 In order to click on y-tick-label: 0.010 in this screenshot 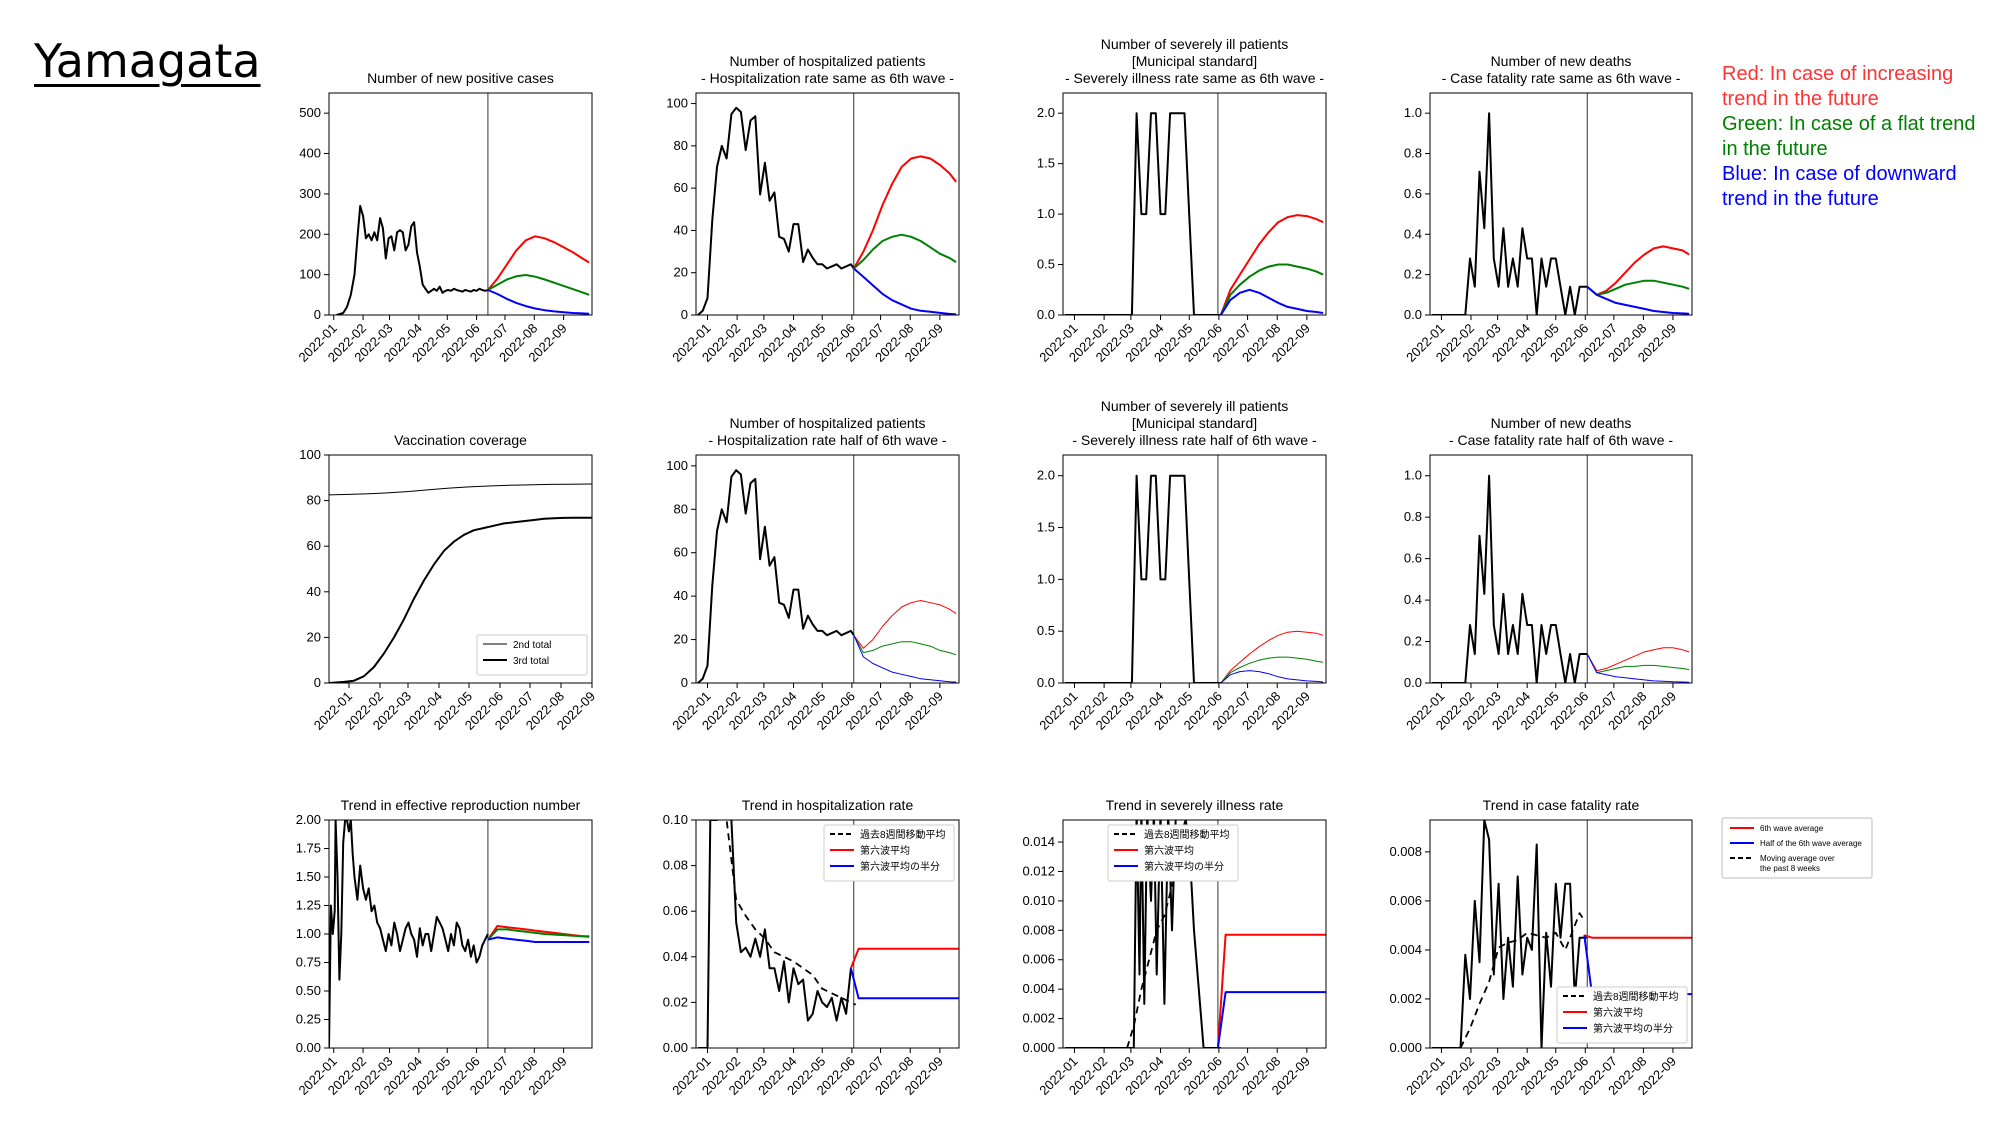, I will do `click(1038, 900)`.